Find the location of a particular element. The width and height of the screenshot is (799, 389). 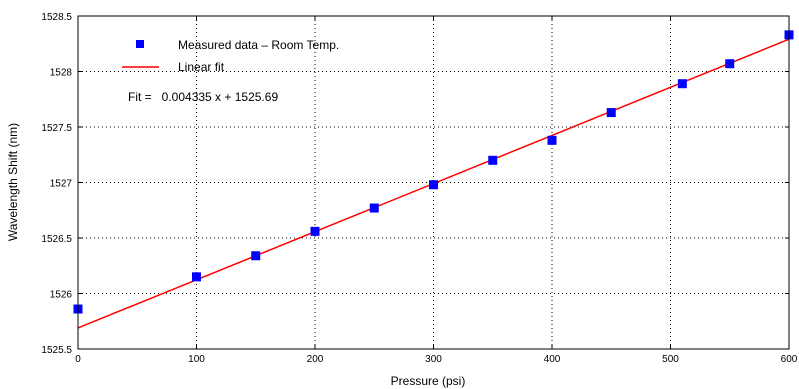

x-axis-tick-labels: 0 100 200 300 400 500 600 is located at coordinates (436, 359).